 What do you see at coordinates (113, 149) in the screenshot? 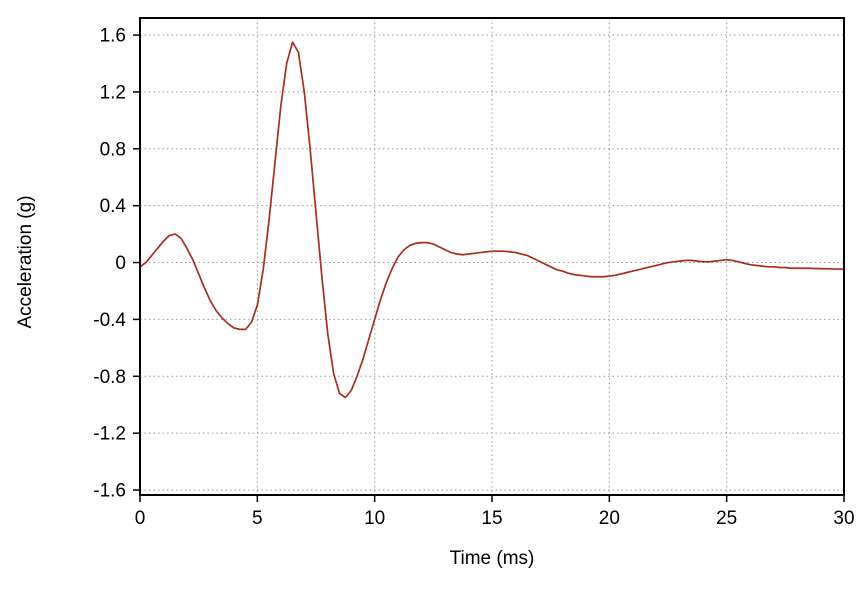
I see `y-tick-label: 0.8` at bounding box center [113, 149].